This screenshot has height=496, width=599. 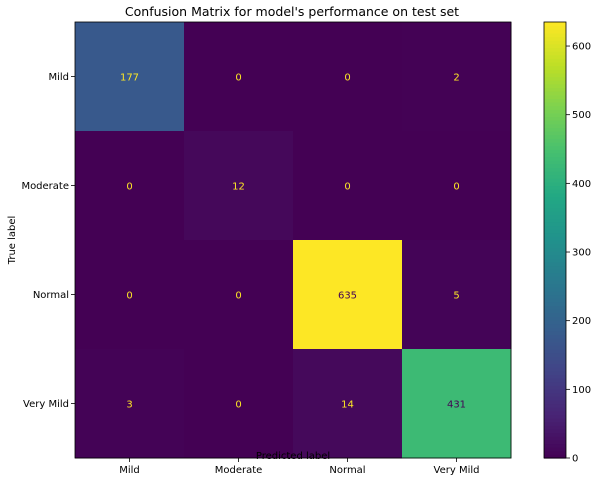 I want to click on cell-value-label: 5, so click(x=456, y=296).